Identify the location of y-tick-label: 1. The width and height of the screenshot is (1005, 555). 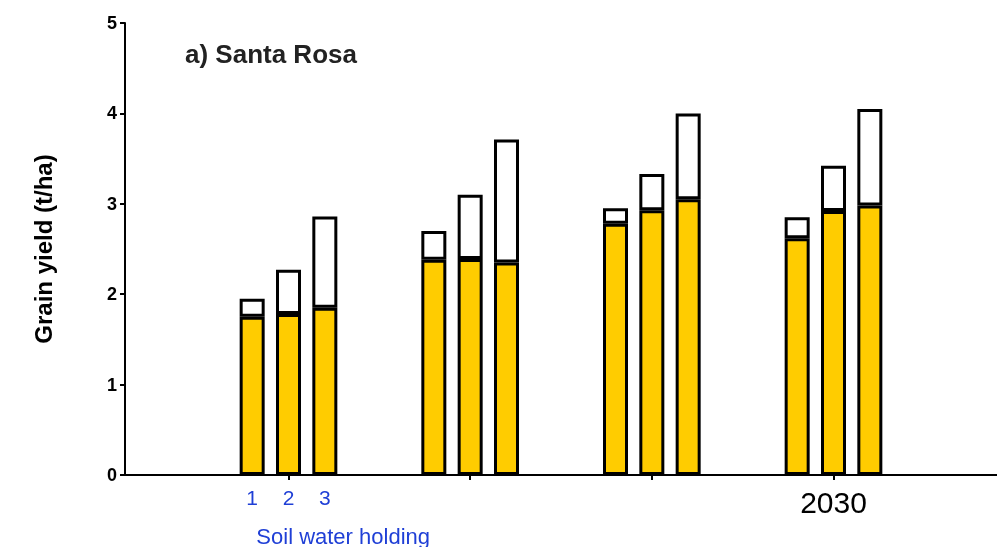
(111, 384).